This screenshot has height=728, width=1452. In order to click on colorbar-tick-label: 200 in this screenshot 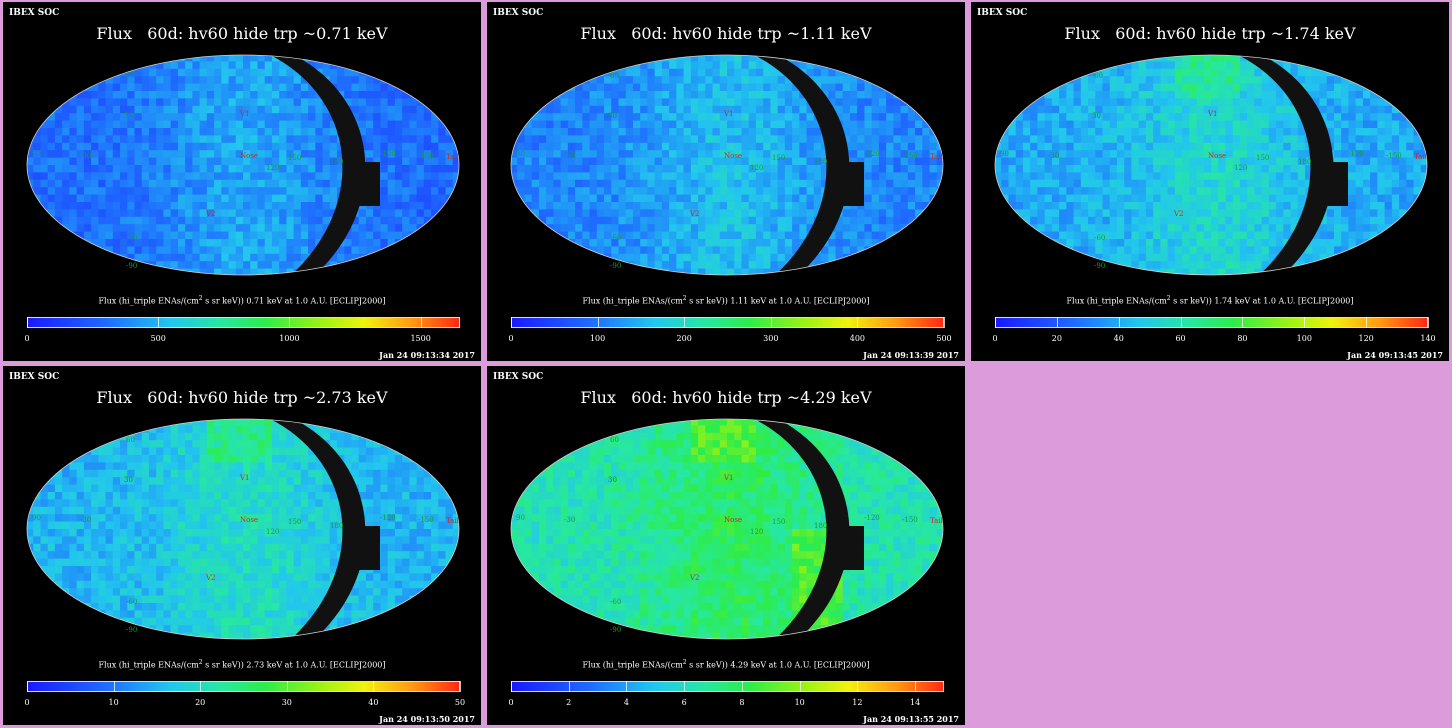, I will do `click(684, 338)`.